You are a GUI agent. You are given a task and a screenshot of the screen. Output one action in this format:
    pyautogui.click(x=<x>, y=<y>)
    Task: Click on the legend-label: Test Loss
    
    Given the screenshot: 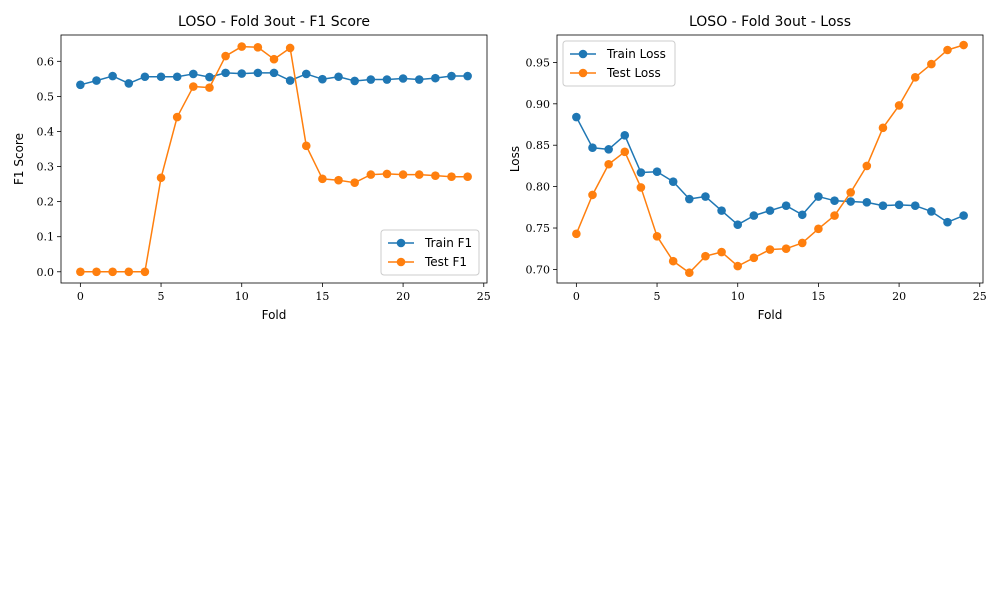 What is the action you would take?
    pyautogui.click(x=633, y=73)
    